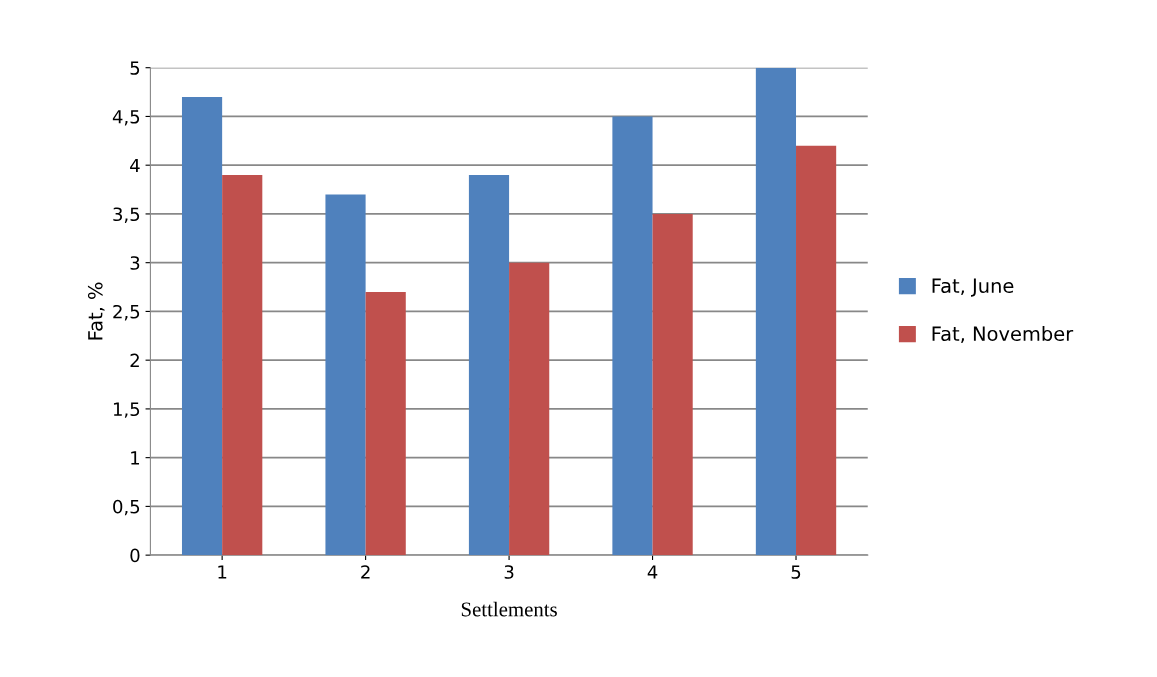  What do you see at coordinates (796, 572) in the screenshot?
I see `x-tick-label: 5` at bounding box center [796, 572].